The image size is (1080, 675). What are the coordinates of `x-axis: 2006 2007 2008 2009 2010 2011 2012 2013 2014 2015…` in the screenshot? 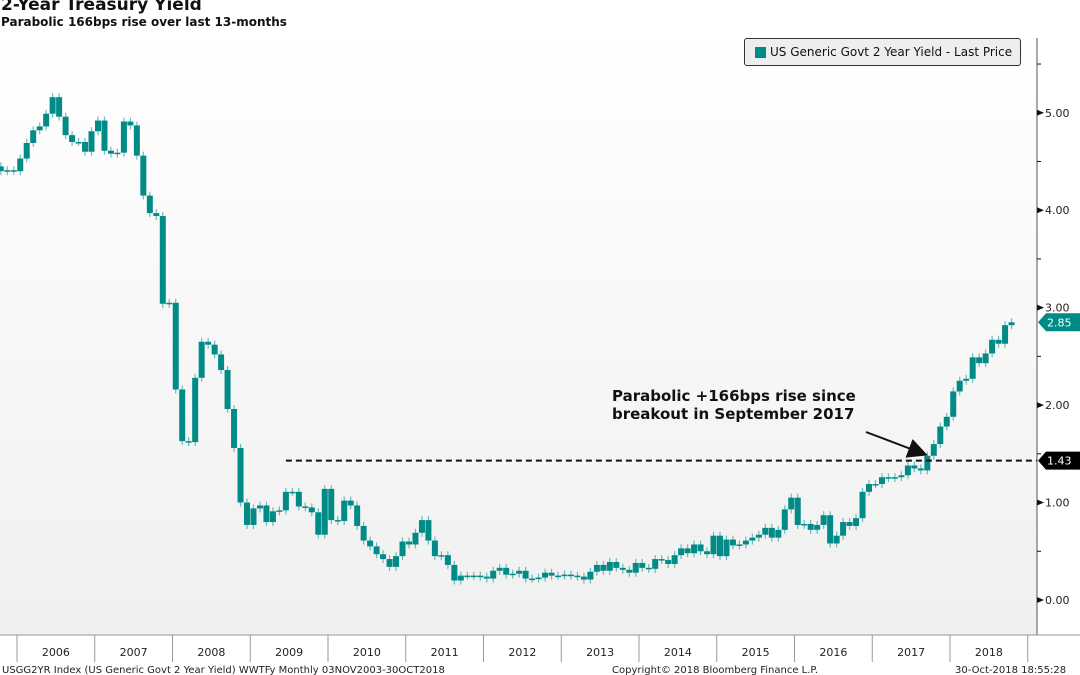 It's located at (540, 648).